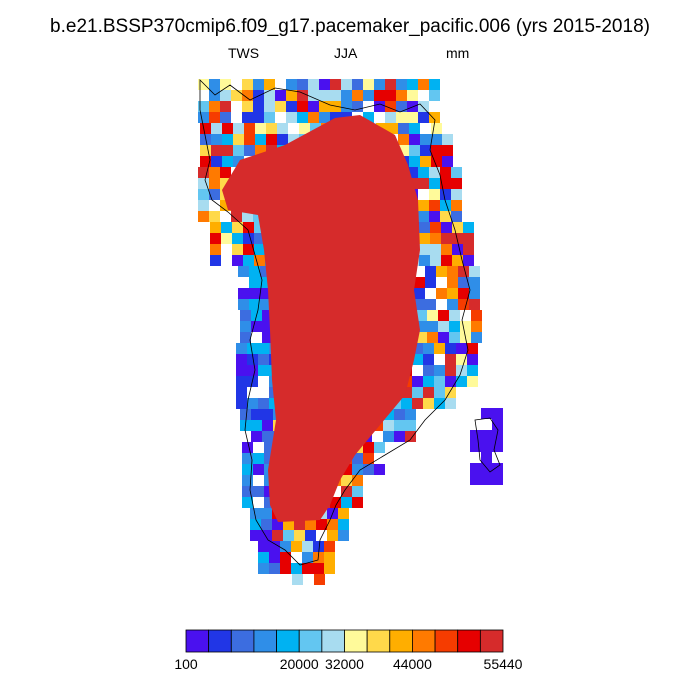  Describe the element at coordinates (487, 445) in the screenshot. I see `coastline` at that location.